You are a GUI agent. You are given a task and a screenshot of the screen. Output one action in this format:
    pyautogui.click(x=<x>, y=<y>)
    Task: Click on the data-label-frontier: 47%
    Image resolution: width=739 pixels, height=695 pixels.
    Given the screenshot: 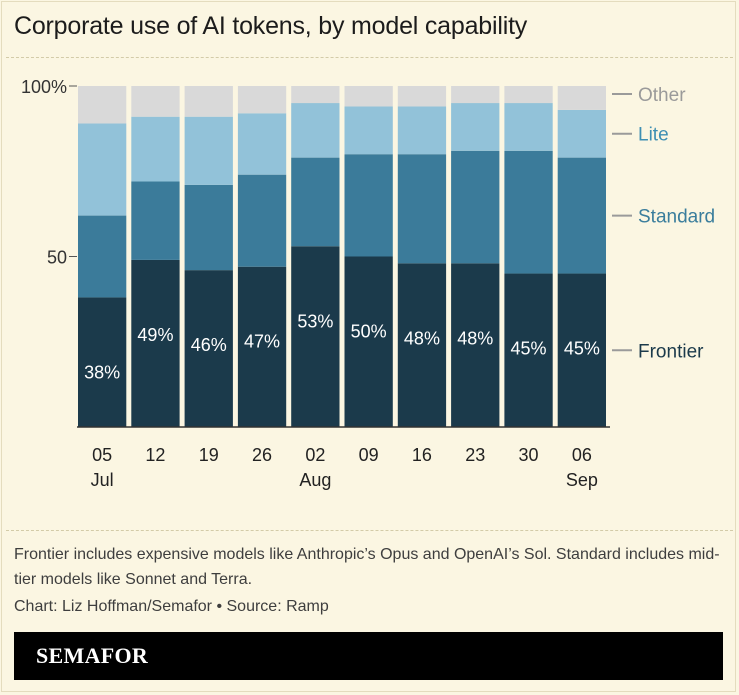 What is the action you would take?
    pyautogui.click(x=262, y=342)
    